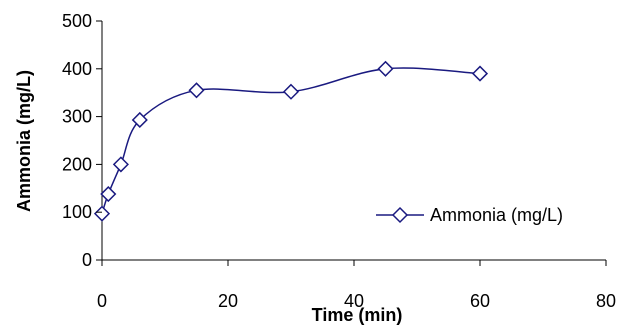  Describe the element at coordinates (228, 301) in the screenshot. I see `x-tick-label: 20` at that location.